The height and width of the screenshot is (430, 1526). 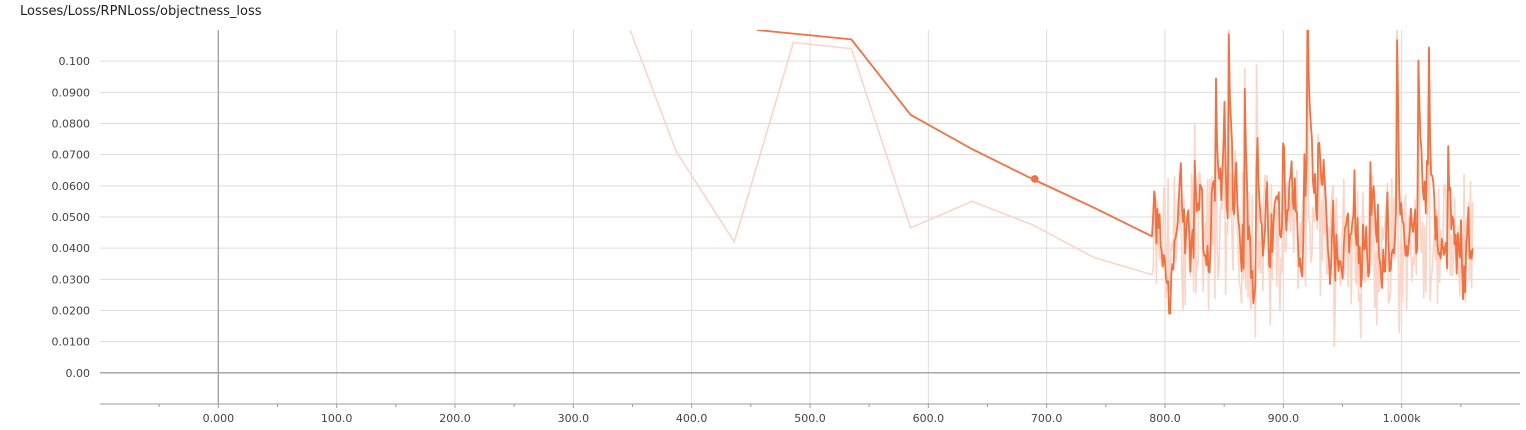 What do you see at coordinates (71, 155) in the screenshot?
I see `y-tick-label: 0.0700` at bounding box center [71, 155].